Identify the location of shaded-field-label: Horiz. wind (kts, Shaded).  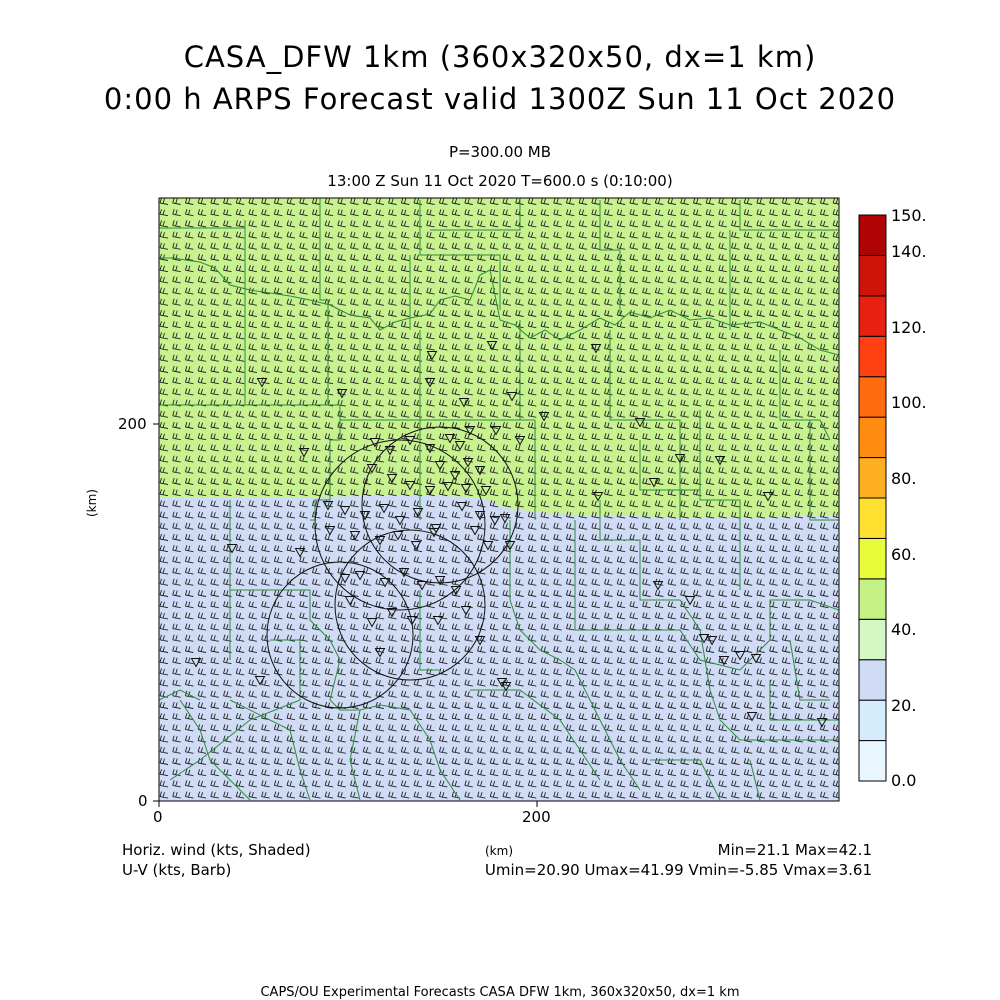
(216, 850).